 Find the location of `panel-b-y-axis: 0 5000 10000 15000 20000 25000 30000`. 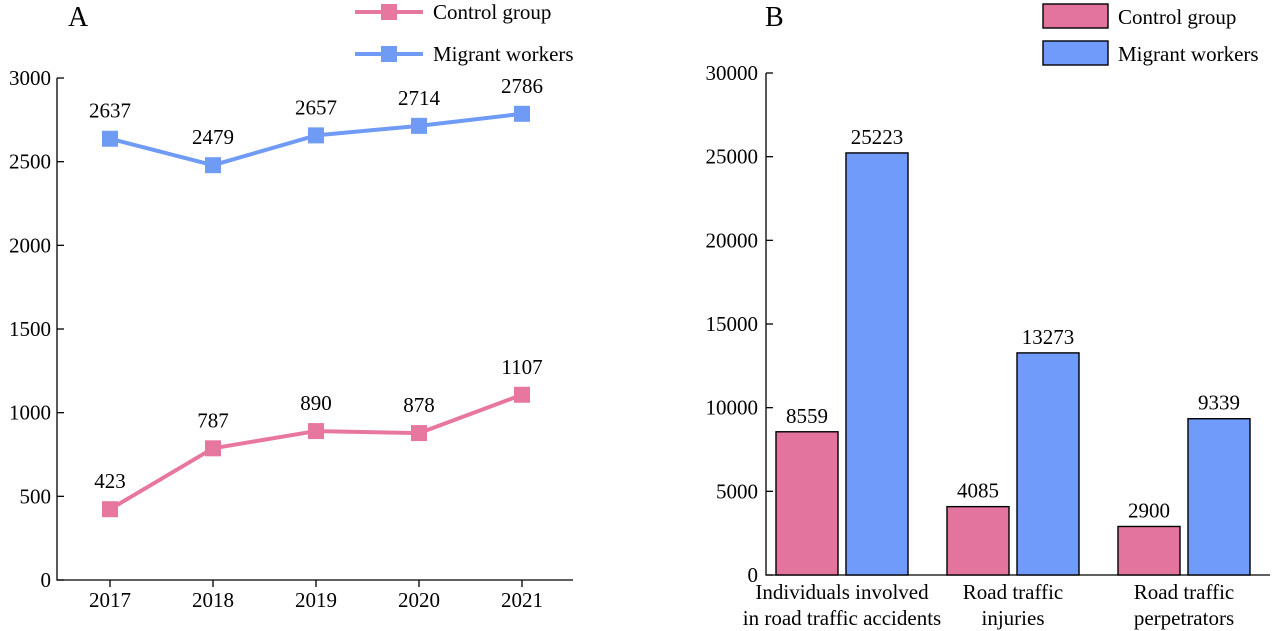

panel-b-y-axis: 0 5000 10000 15000 20000 25000 30000 is located at coordinates (739, 324).